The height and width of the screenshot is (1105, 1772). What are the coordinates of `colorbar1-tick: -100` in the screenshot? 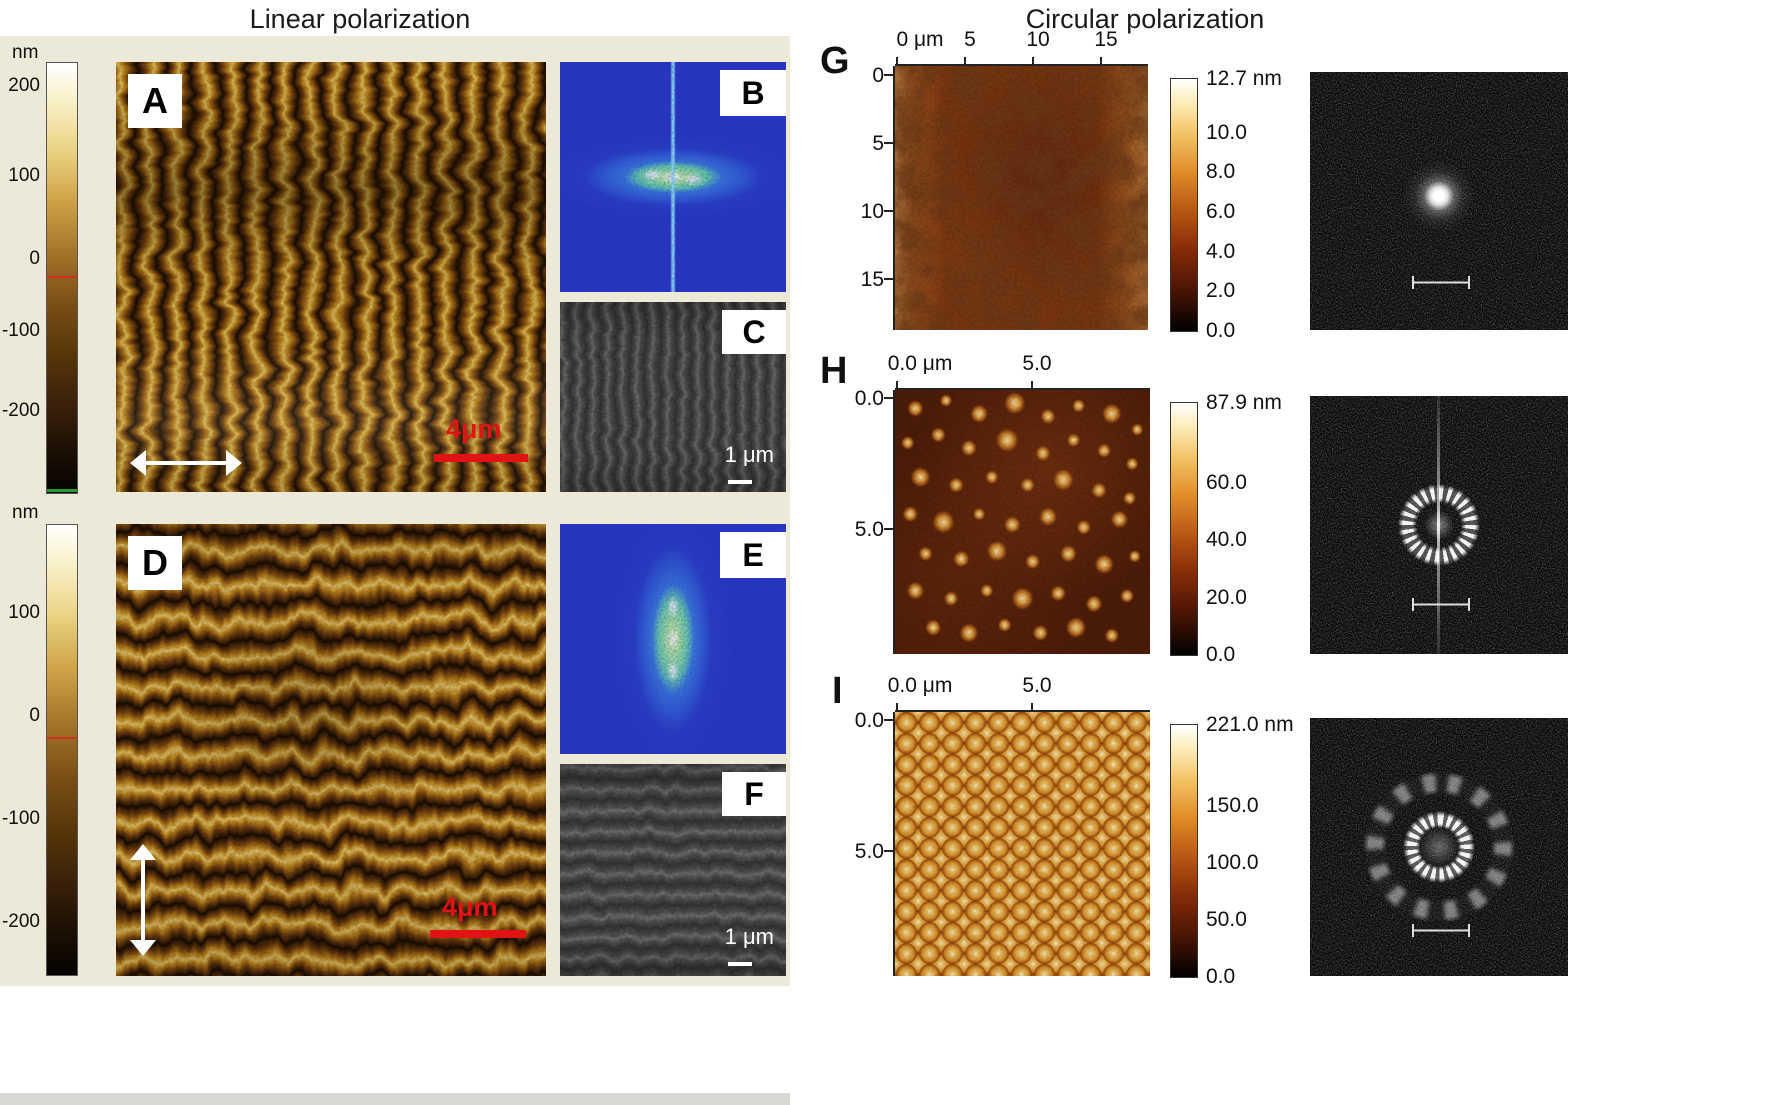 It's located at (20, 330).